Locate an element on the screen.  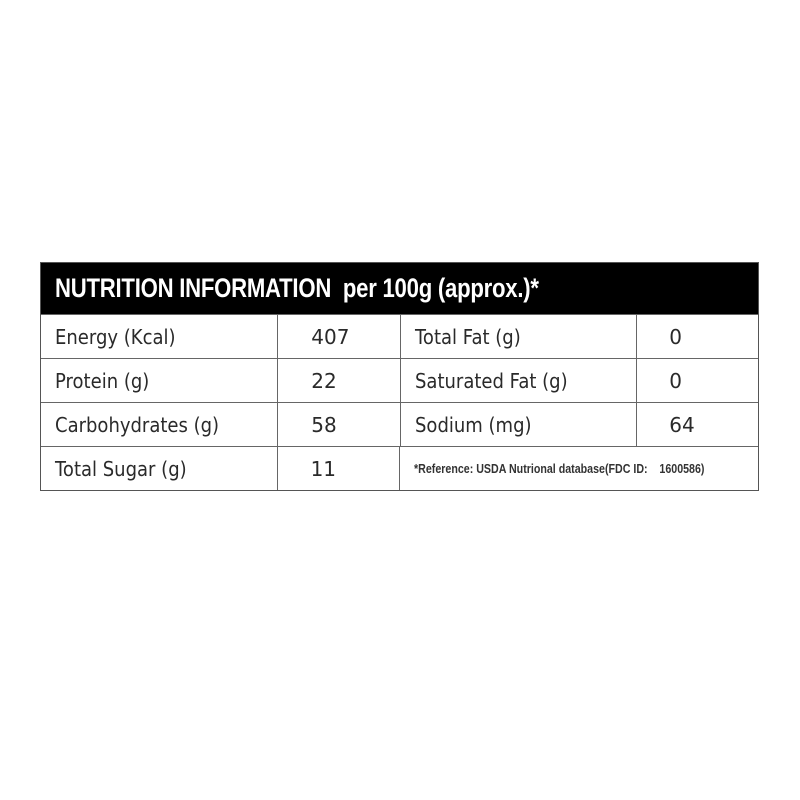
nutrient-value: 58 is located at coordinates (338, 424).